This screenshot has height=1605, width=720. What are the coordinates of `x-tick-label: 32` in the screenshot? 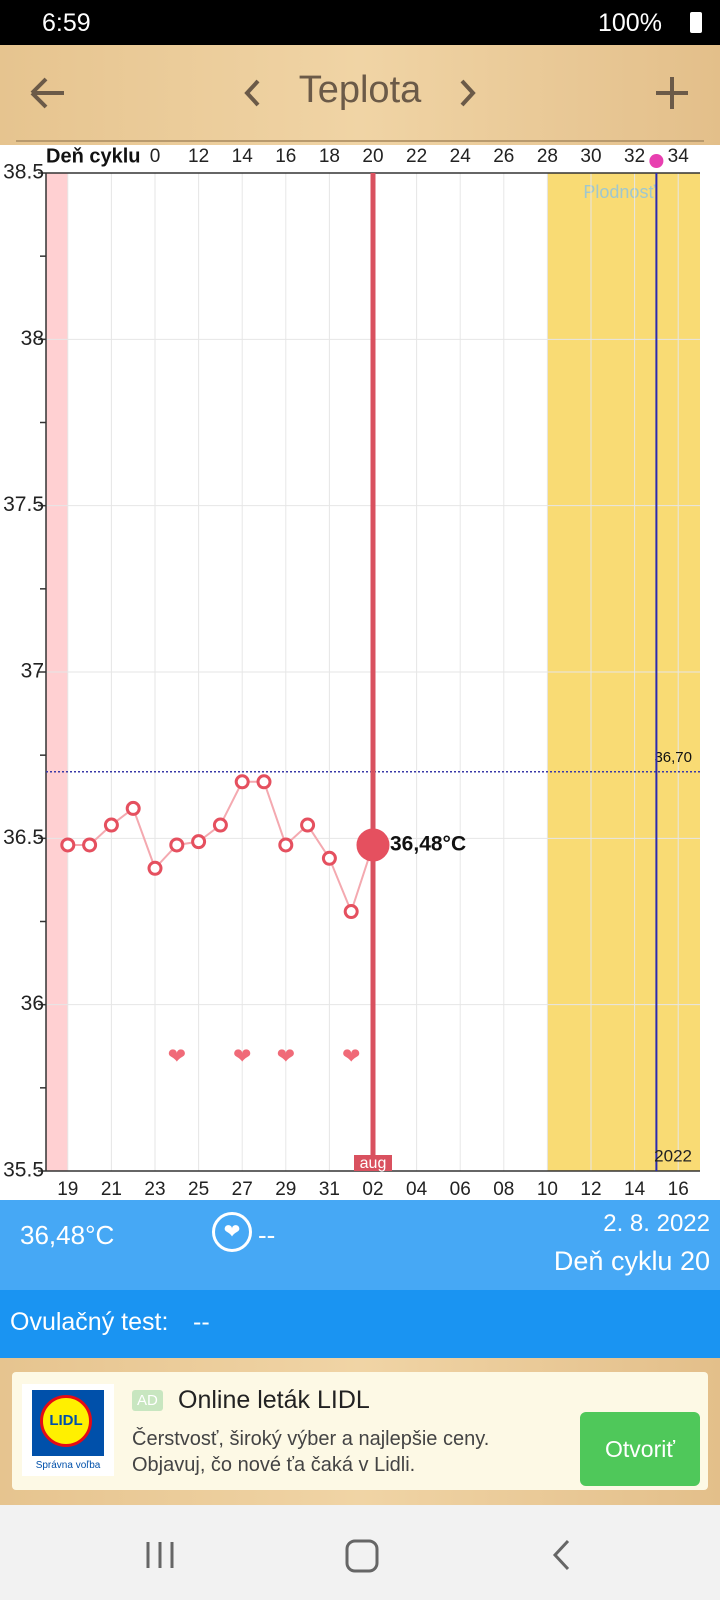 It's located at (634, 156).